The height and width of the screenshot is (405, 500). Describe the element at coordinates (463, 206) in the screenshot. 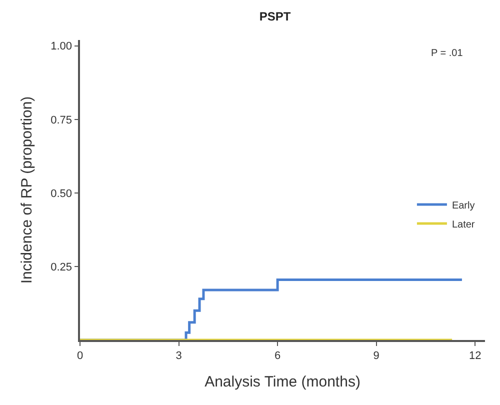

I see `legend-label: Early` at that location.